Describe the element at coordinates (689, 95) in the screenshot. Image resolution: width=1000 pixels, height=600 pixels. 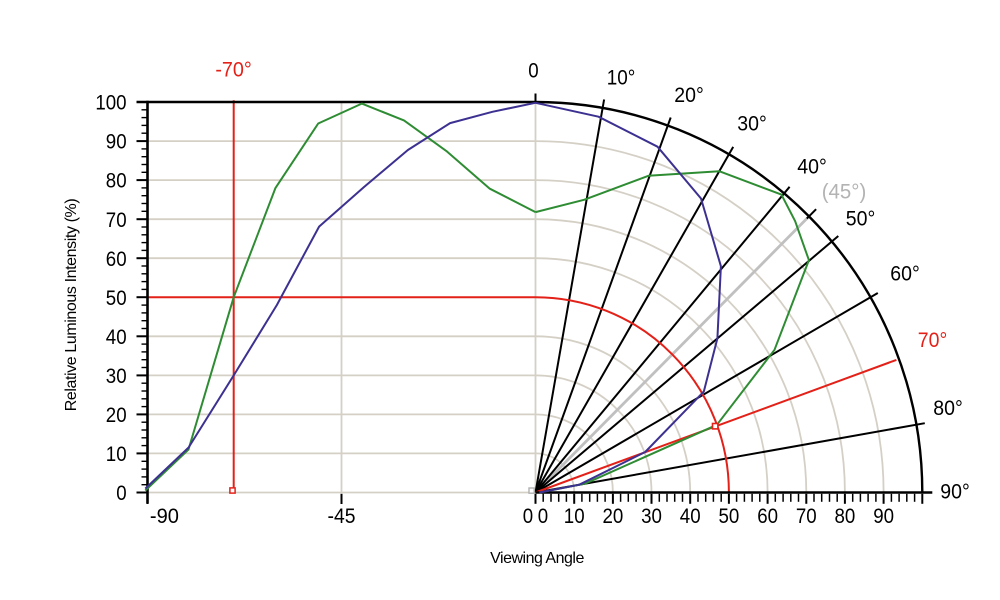
I see `svg-text: 20°` at that location.